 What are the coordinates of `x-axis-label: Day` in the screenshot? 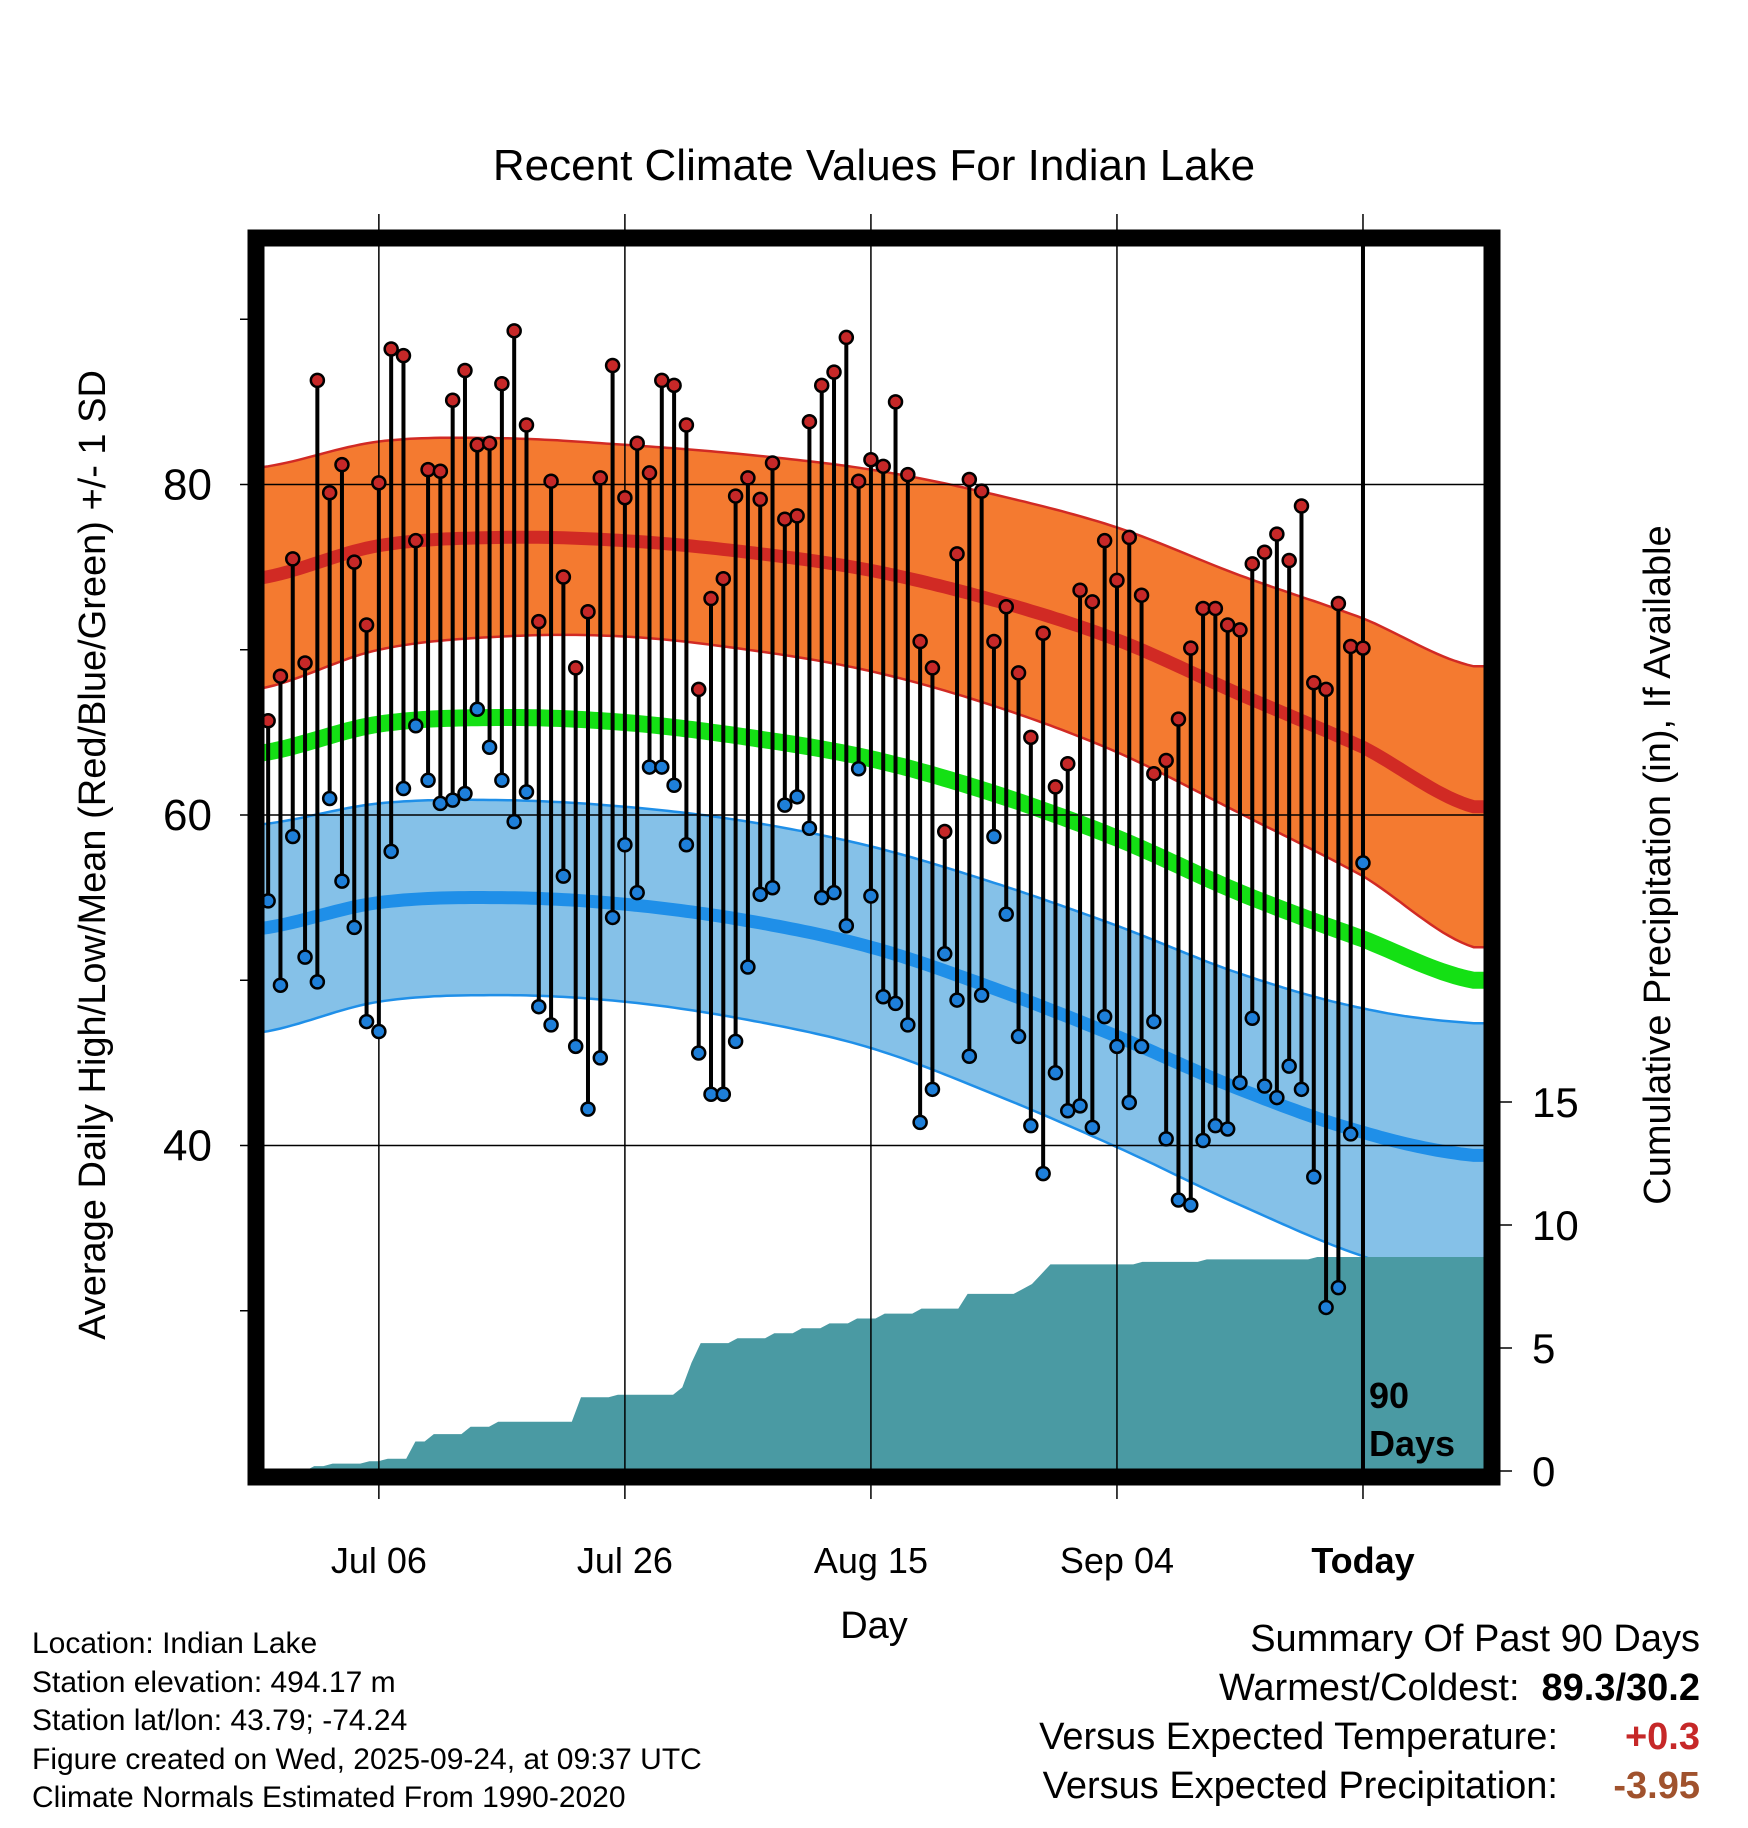 It's located at (874, 1626).